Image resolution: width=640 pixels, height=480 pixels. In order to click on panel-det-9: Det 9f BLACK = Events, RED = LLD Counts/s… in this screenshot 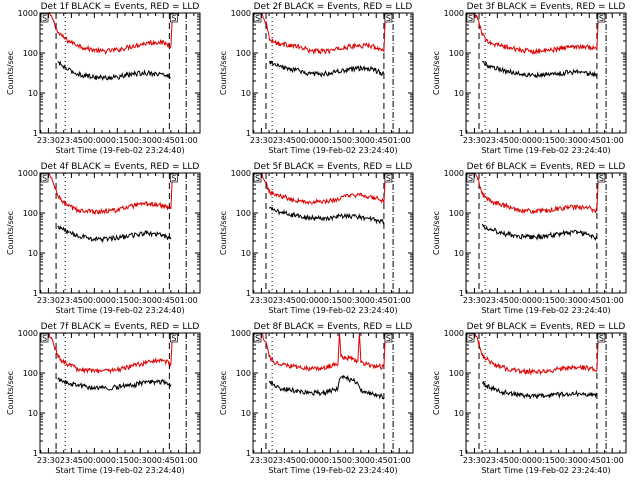, I will do `click(529, 398)`.